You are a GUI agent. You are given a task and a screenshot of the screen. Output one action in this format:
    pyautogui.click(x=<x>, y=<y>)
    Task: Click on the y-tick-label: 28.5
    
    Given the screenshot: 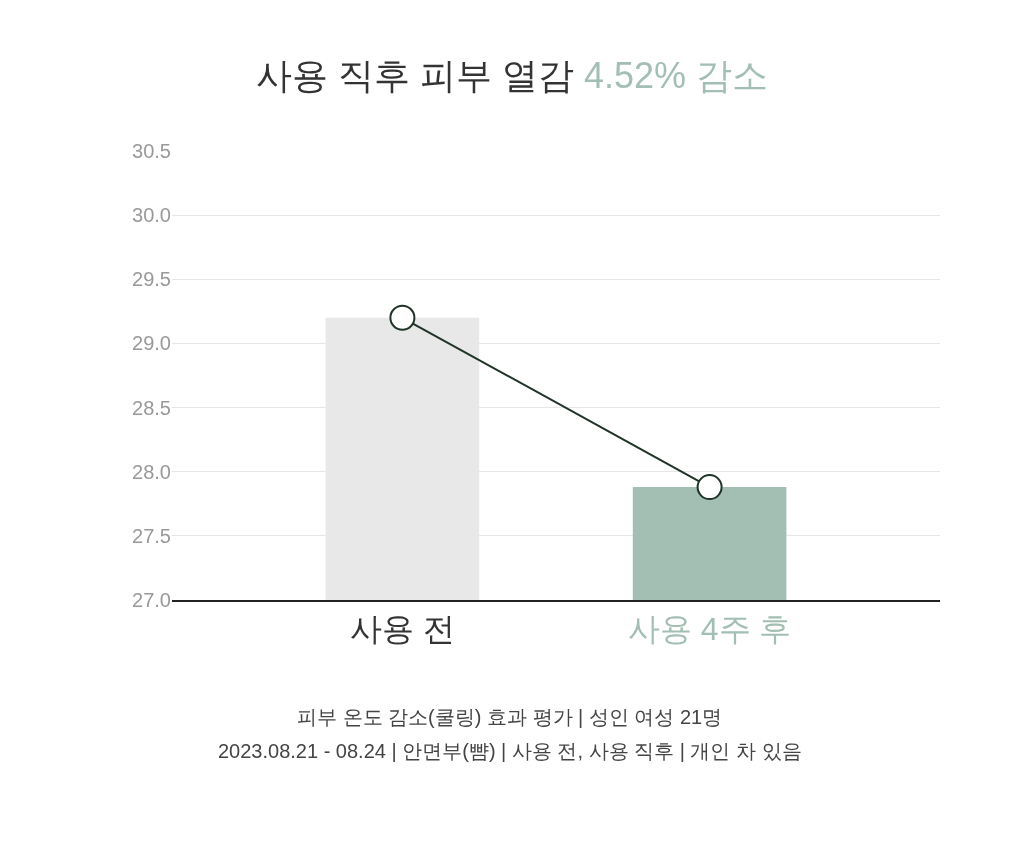 What is the action you would take?
    pyautogui.click(x=151, y=407)
    